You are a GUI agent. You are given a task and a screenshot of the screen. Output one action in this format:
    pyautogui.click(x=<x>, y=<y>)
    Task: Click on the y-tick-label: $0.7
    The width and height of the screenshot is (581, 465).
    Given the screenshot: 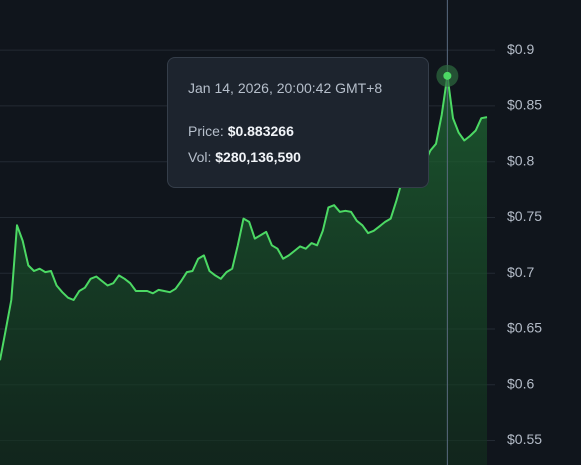 What is the action you would take?
    pyautogui.click(x=520, y=272)
    